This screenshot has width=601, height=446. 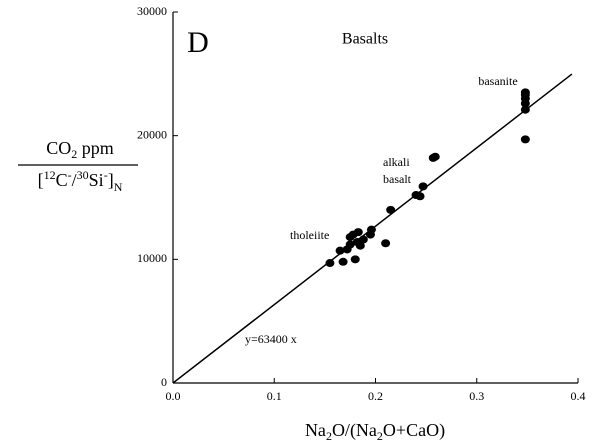 I want to click on label-part: N, so click(x=118, y=187).